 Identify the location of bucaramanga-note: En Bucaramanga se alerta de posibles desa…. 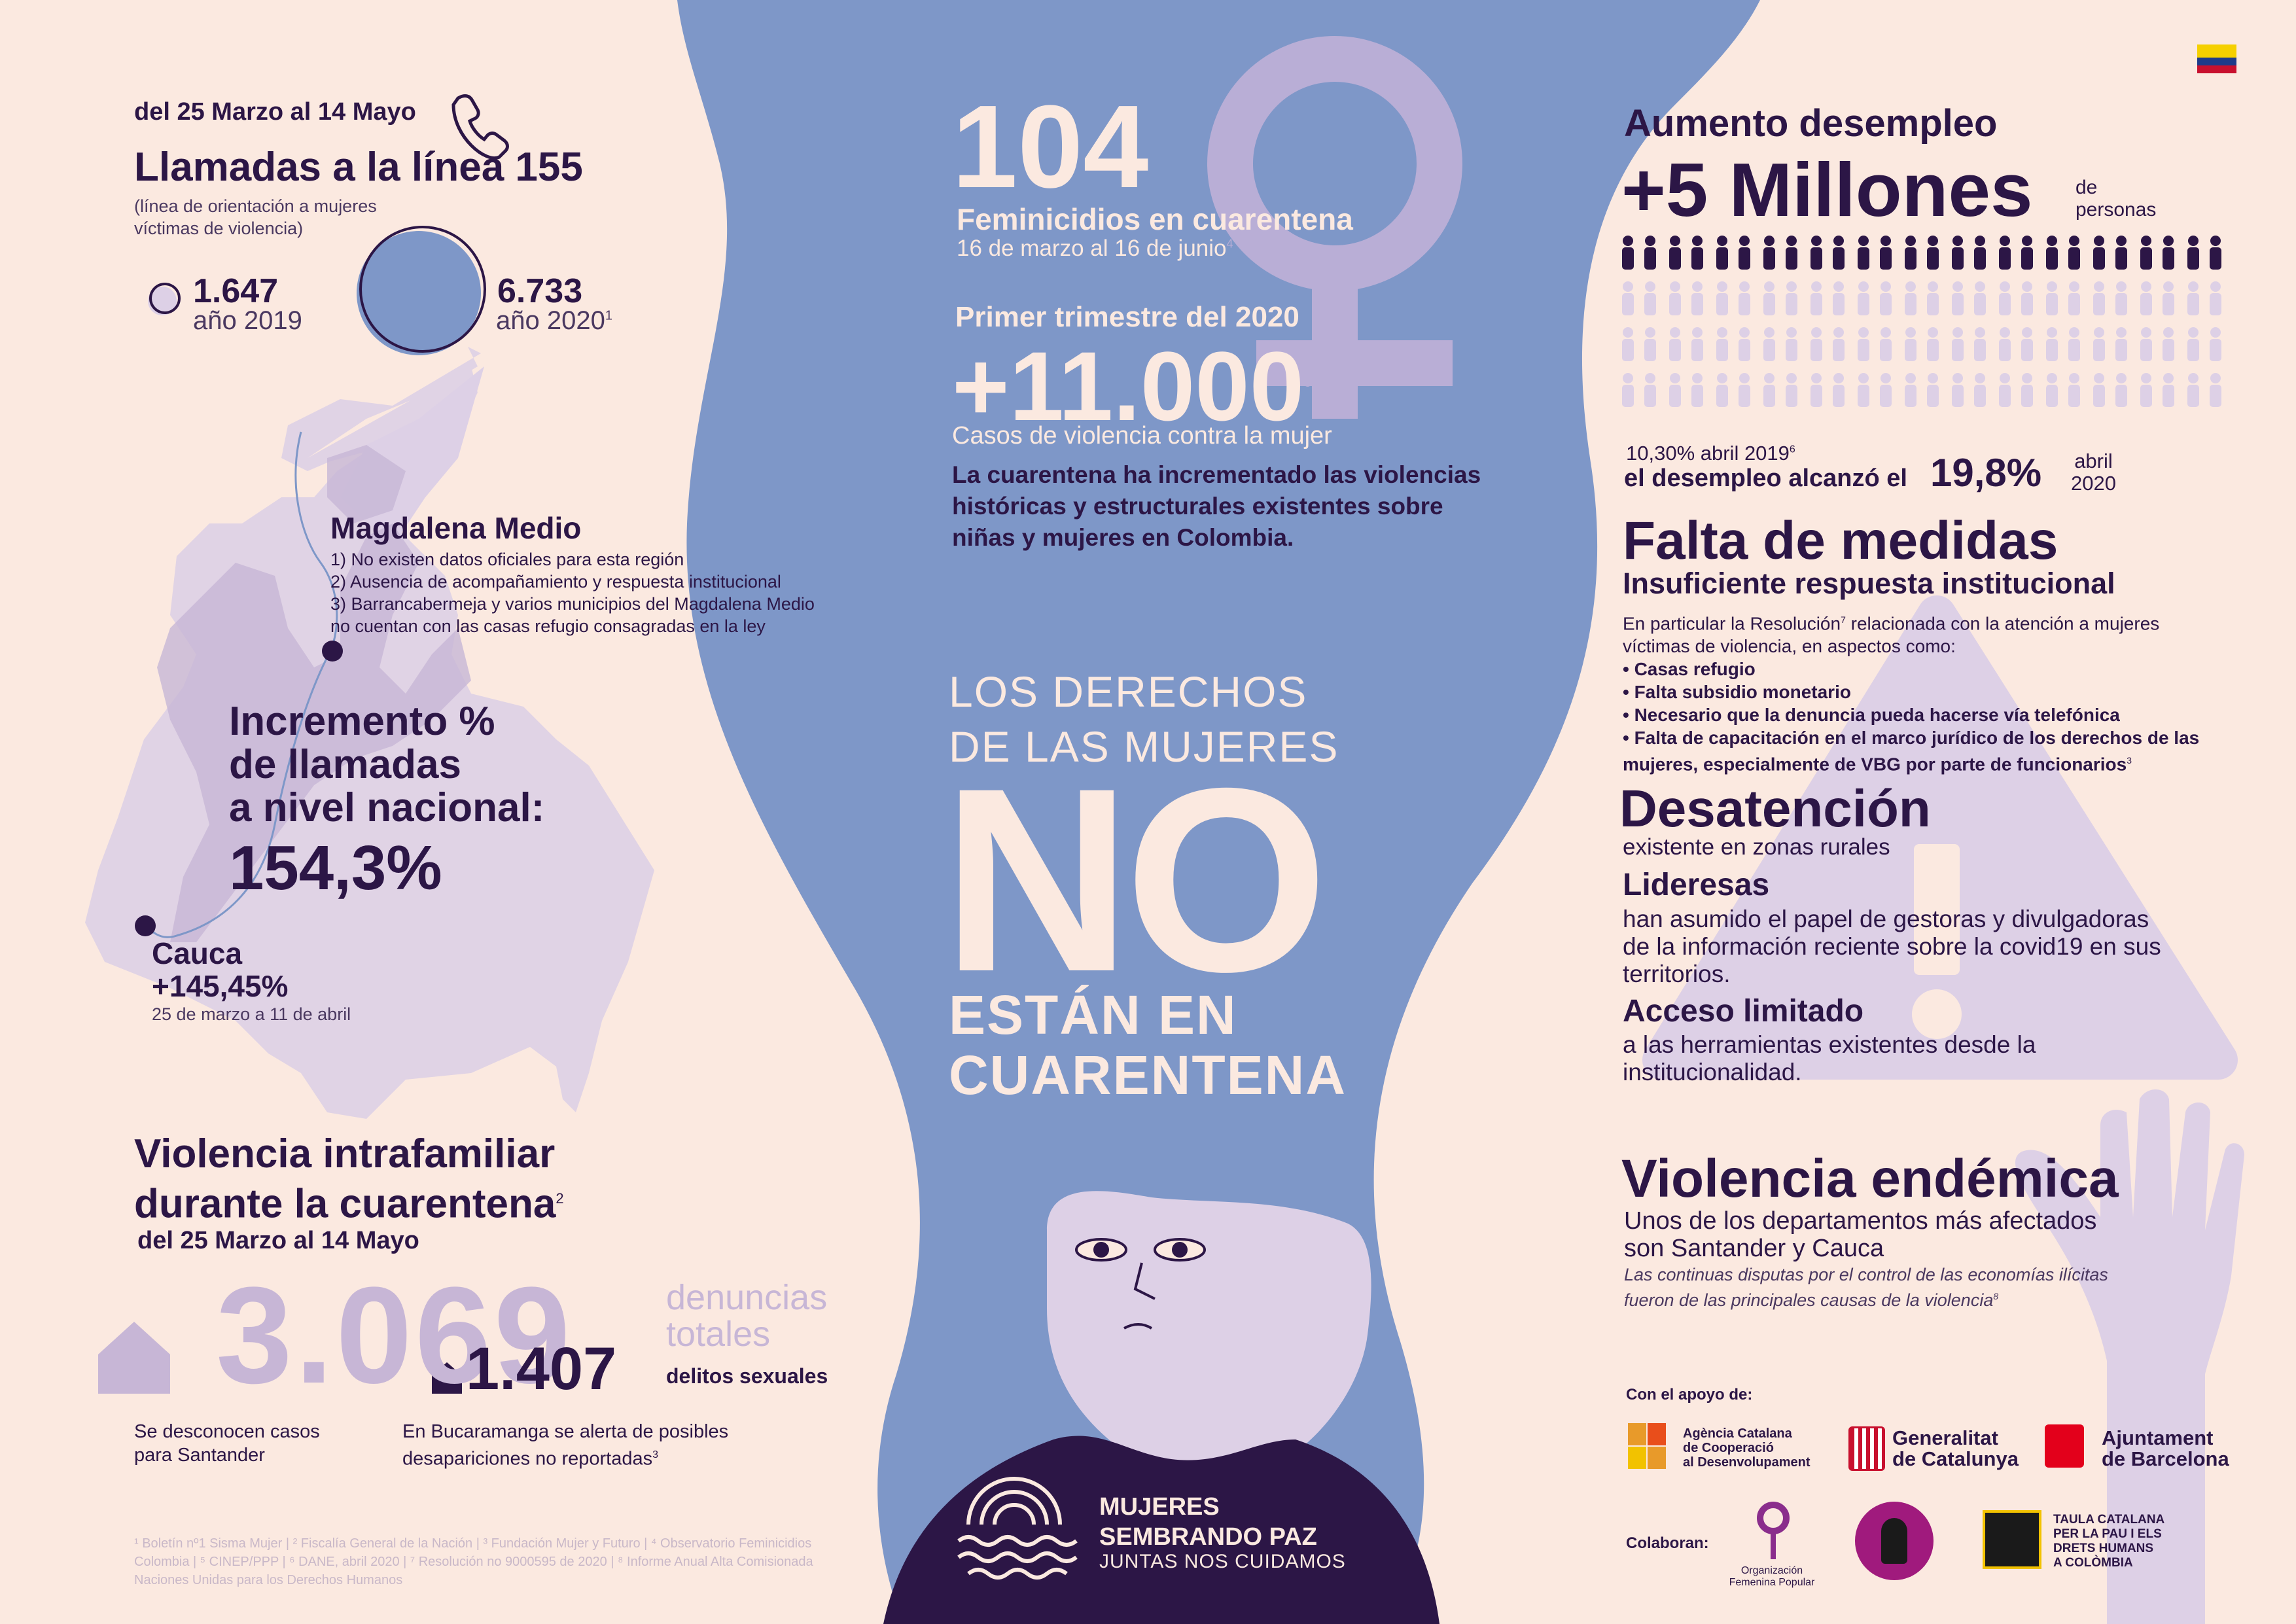
(565, 1445).